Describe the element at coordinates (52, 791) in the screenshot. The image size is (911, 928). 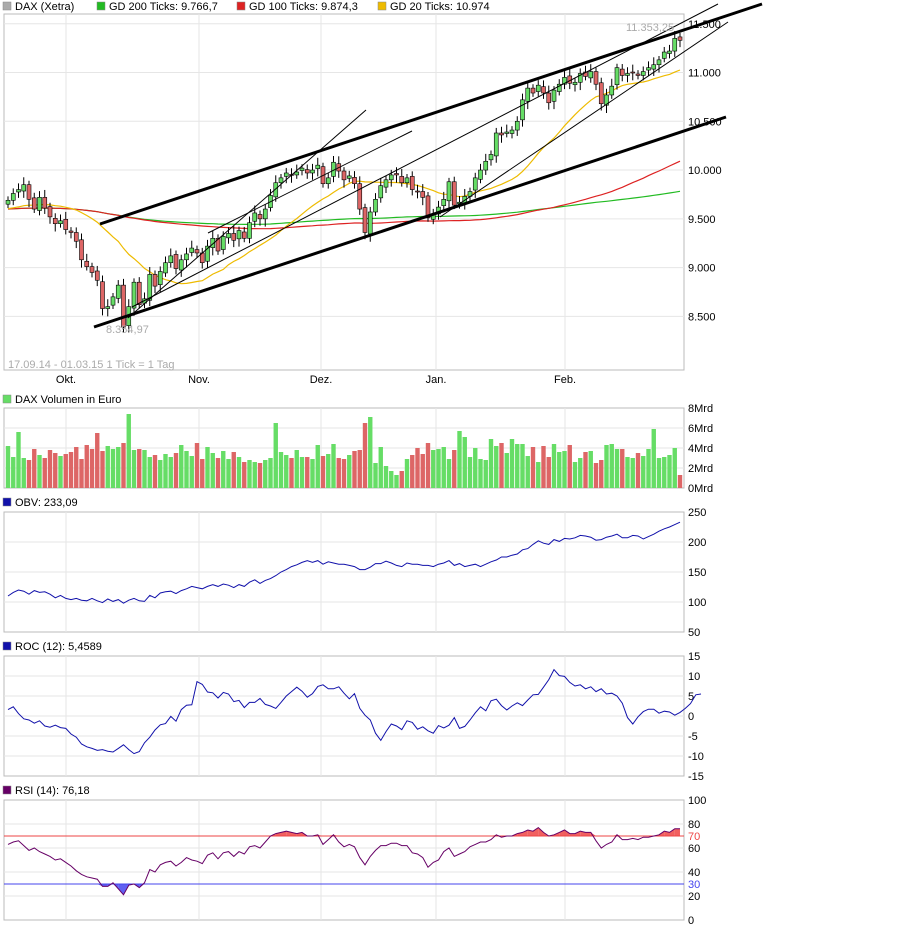
I see `rsi-panel-title: RSI (14): 76,18` at that location.